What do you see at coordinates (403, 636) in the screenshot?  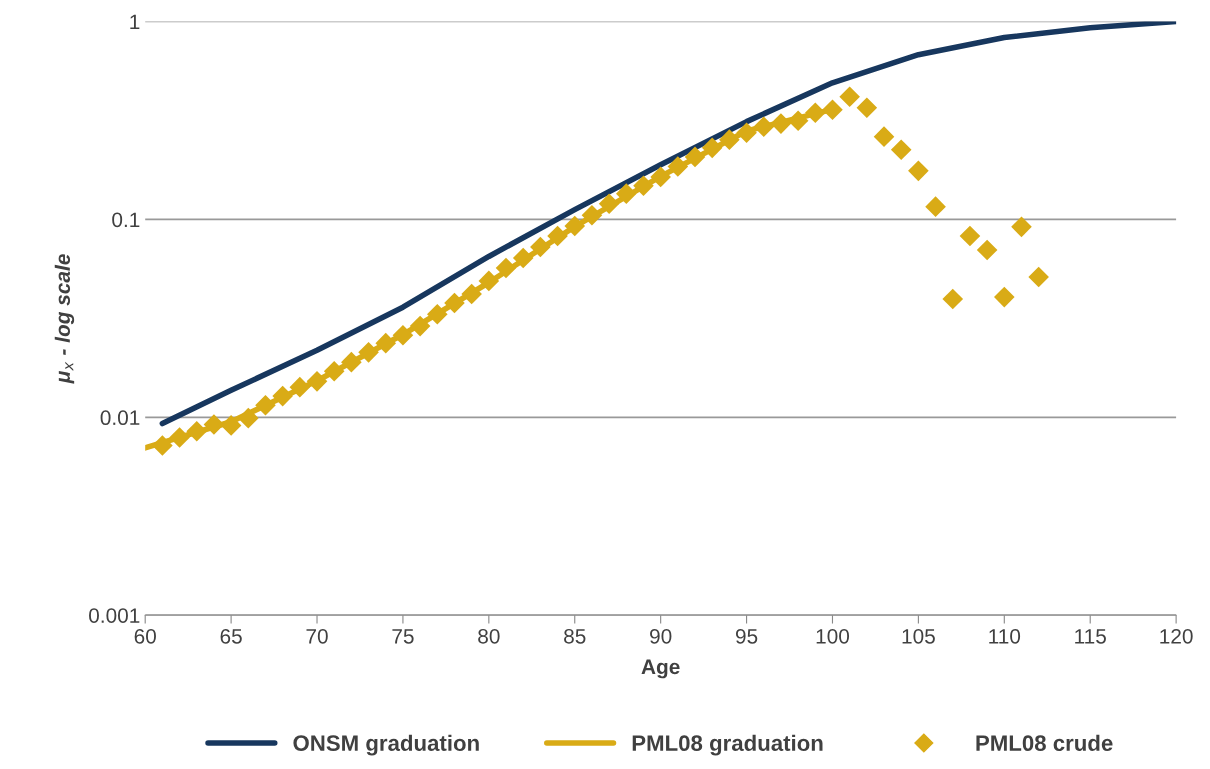 I see `x-tick-label: 75` at bounding box center [403, 636].